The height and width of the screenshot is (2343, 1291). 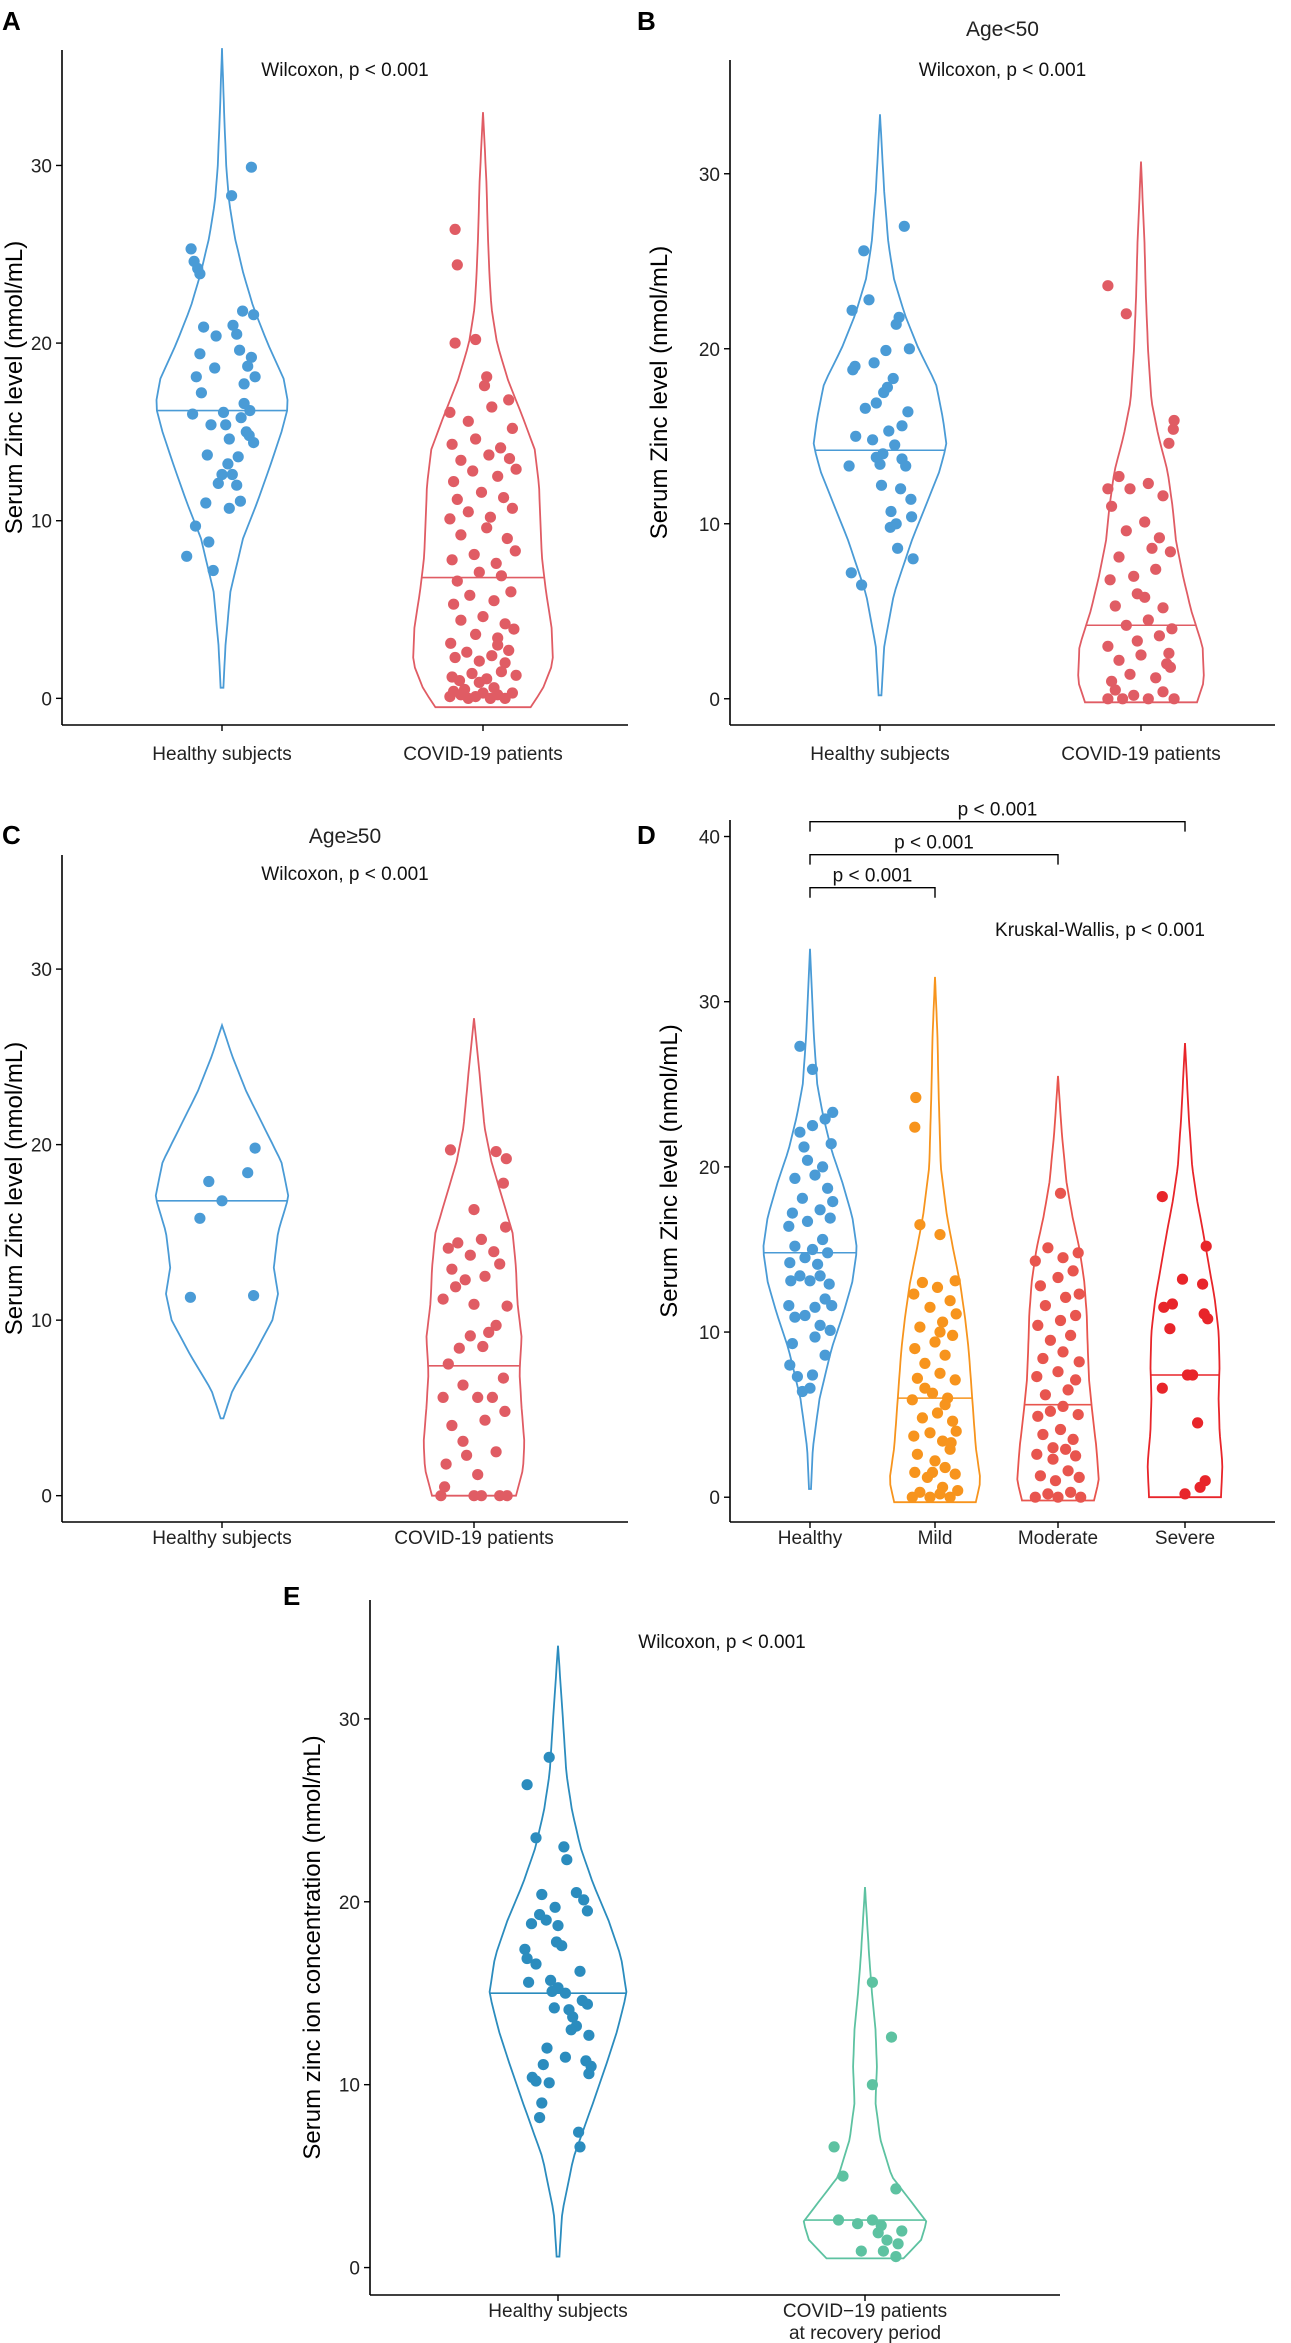 What do you see at coordinates (222, 406) in the screenshot?
I see `violin-healthy-subjects: Healthy subjects` at bounding box center [222, 406].